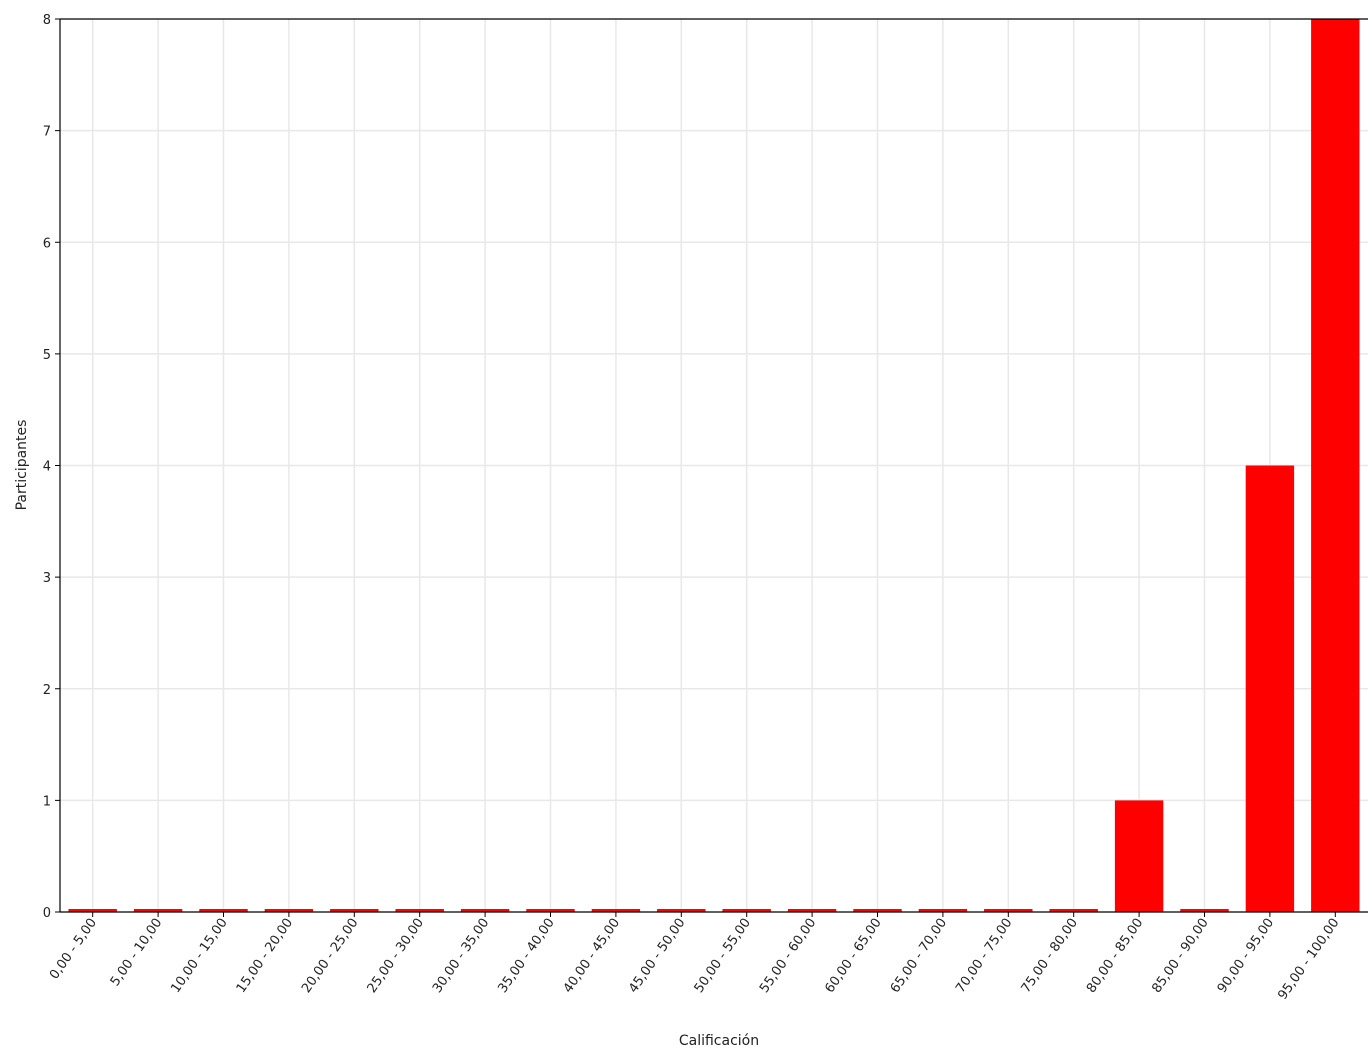  What do you see at coordinates (1180, 956) in the screenshot?
I see `x-tick-label: 85,00 - 90,00` at bounding box center [1180, 956].